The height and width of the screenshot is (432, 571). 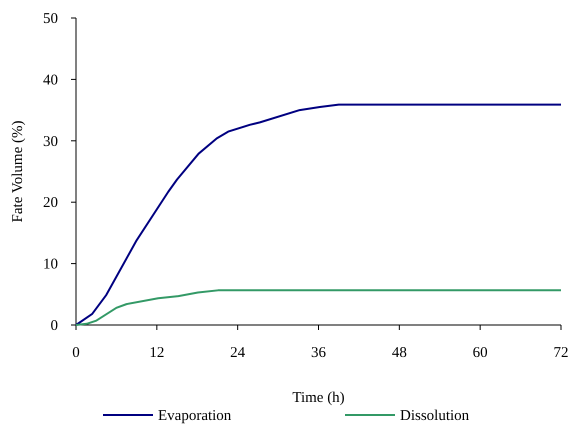 I want to click on legend-label: Dissolution, so click(x=435, y=416).